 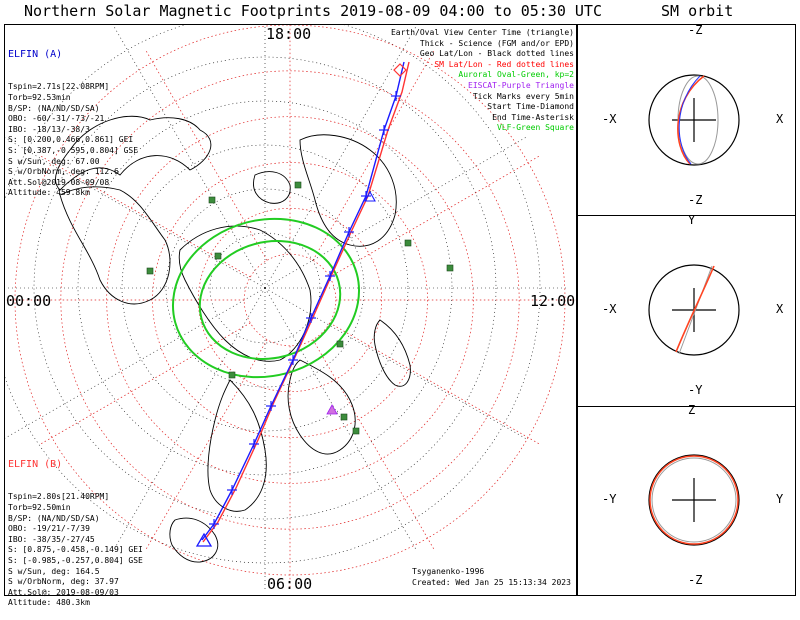 I want to click on created-label: Created: Wed Jan 25 15:13:34 2023, so click(x=491, y=582).